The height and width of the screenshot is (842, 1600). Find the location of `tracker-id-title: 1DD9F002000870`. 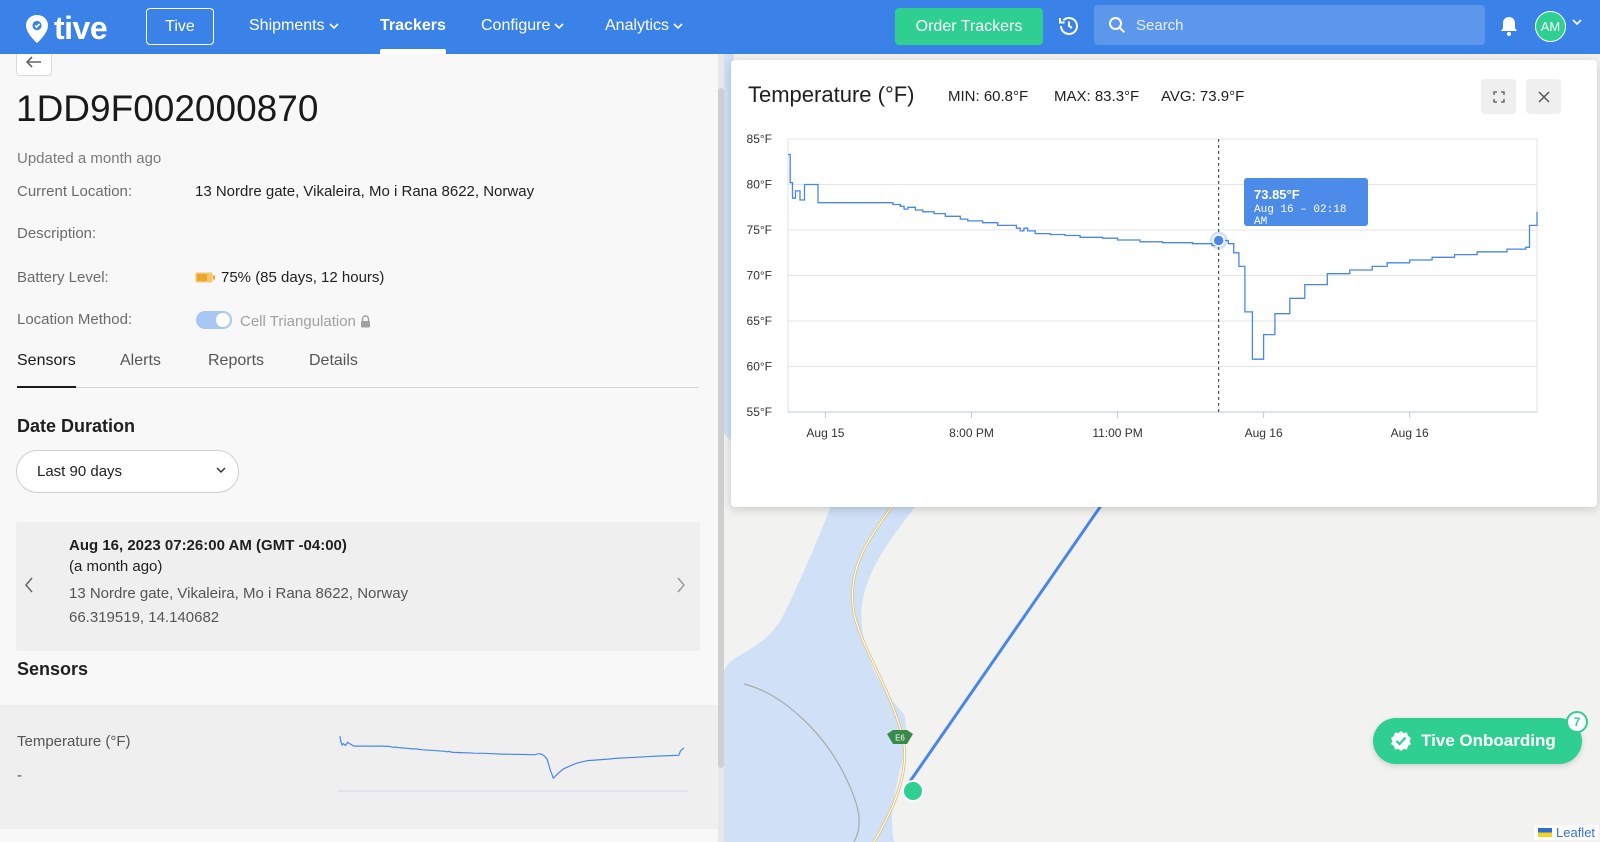

tracker-id-title: 1DD9F002000870 is located at coordinates (167, 108).